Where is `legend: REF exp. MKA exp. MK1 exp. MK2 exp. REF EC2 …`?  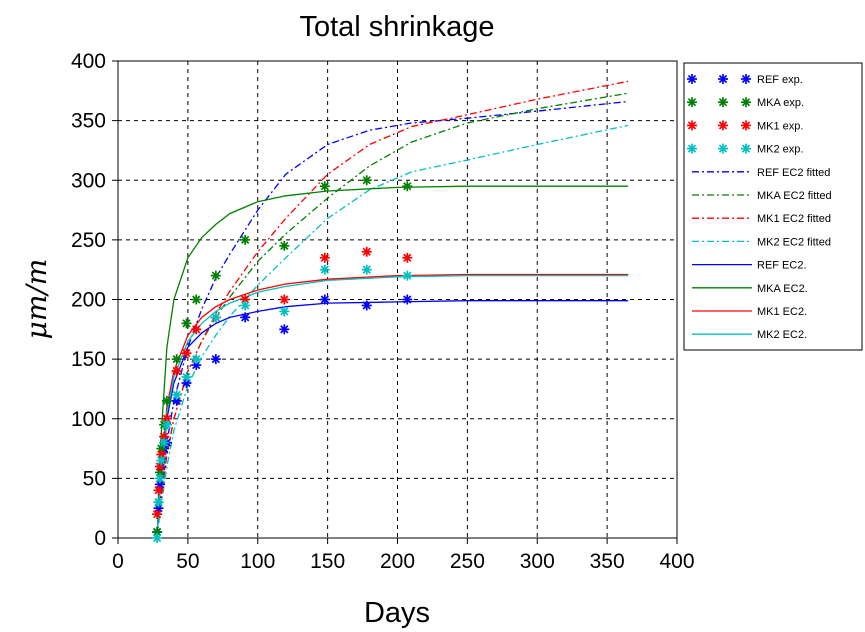
legend: REF exp. MKA exp. MK1 exp. MK2 exp. REF EC2 … is located at coordinates (773, 206).